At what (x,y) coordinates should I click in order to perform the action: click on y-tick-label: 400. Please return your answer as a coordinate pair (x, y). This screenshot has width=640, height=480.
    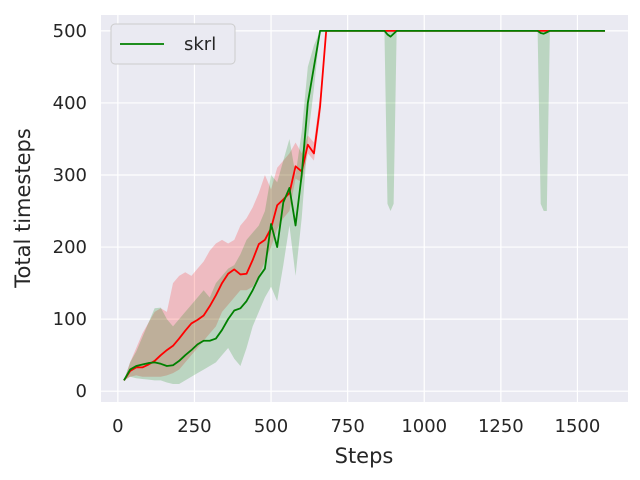
    Looking at the image, I should click on (70, 103).